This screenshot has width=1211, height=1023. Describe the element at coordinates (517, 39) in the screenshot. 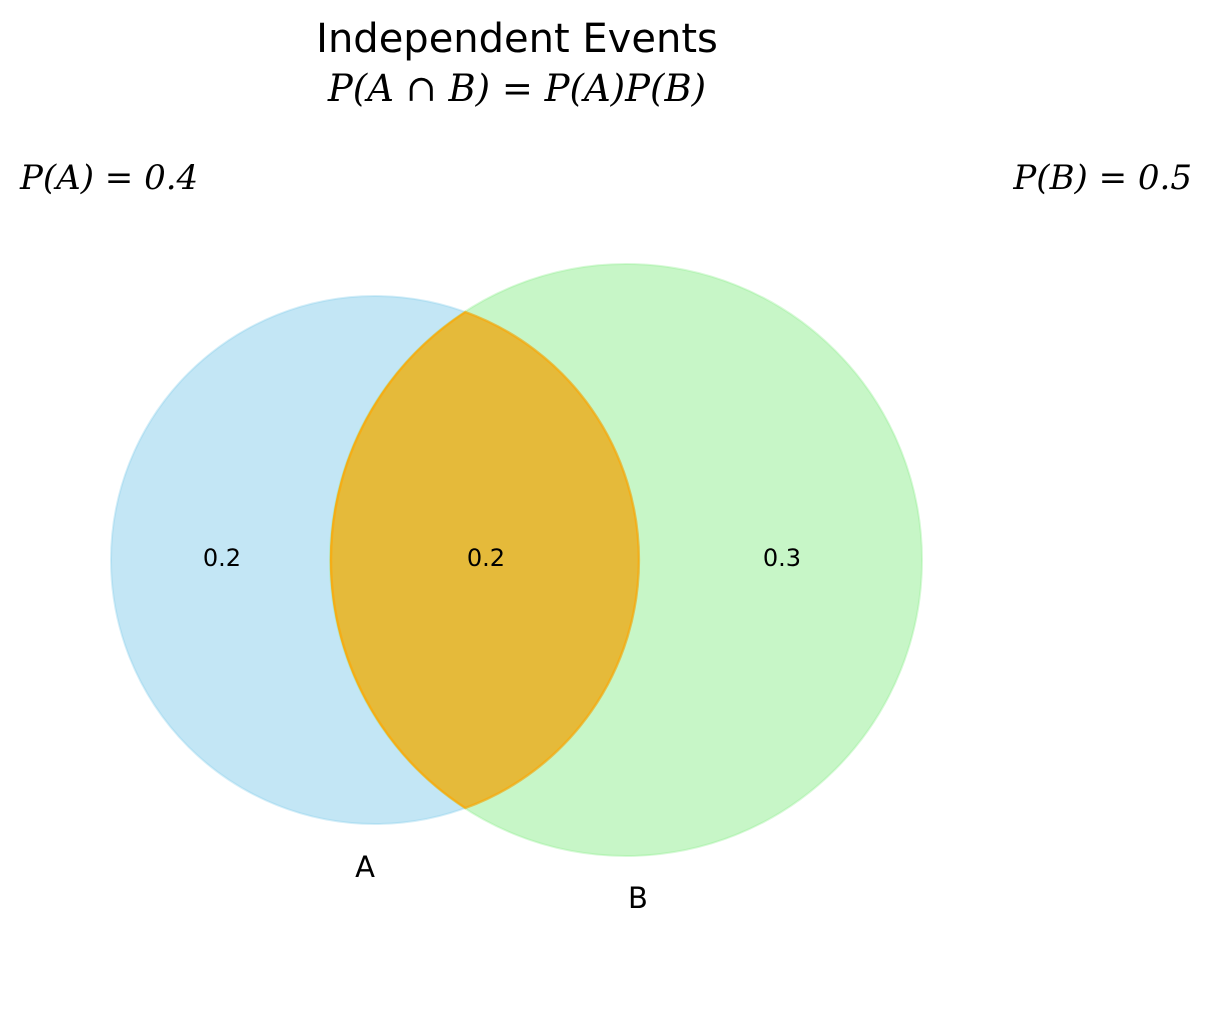

I see `diagram-title: Independent Events` at that location.